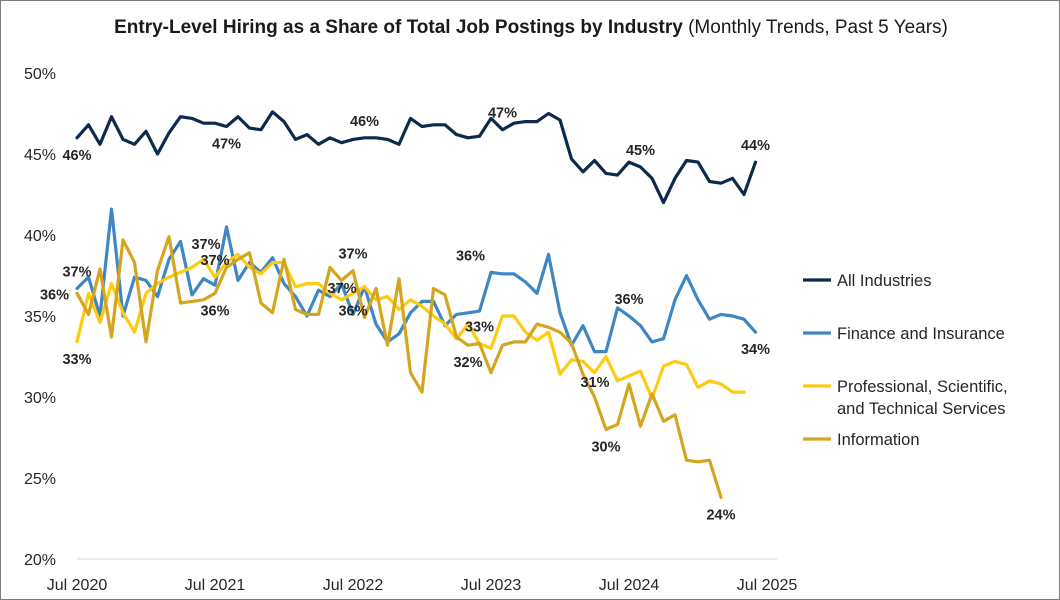 This screenshot has width=1060, height=600. What do you see at coordinates (878, 440) in the screenshot?
I see `legend-label: Information` at bounding box center [878, 440].